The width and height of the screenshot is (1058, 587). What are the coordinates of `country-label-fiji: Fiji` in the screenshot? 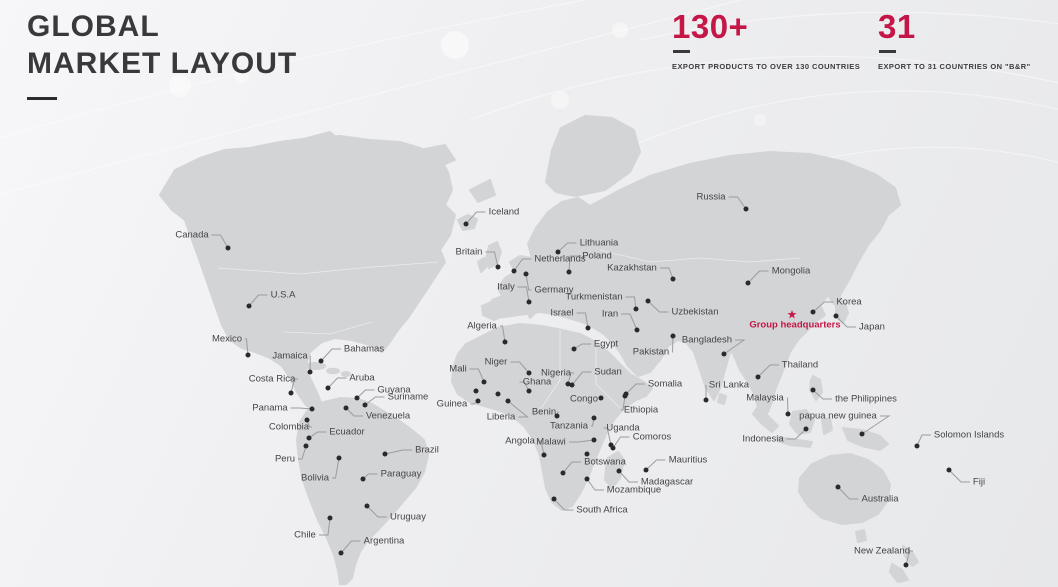 It's located at (979, 482).